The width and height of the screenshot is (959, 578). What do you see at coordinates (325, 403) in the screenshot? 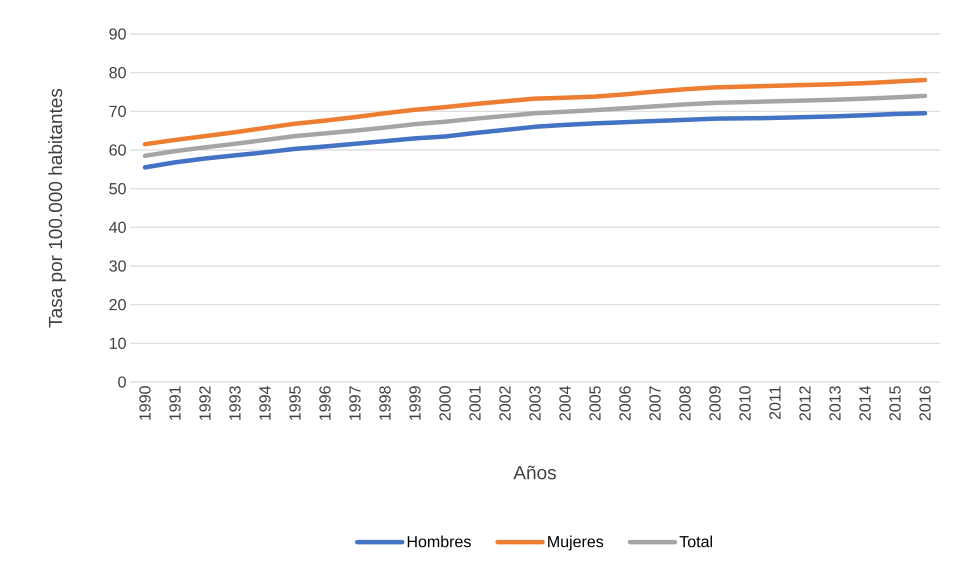
I see `x-tick-label: 1996` at bounding box center [325, 403].